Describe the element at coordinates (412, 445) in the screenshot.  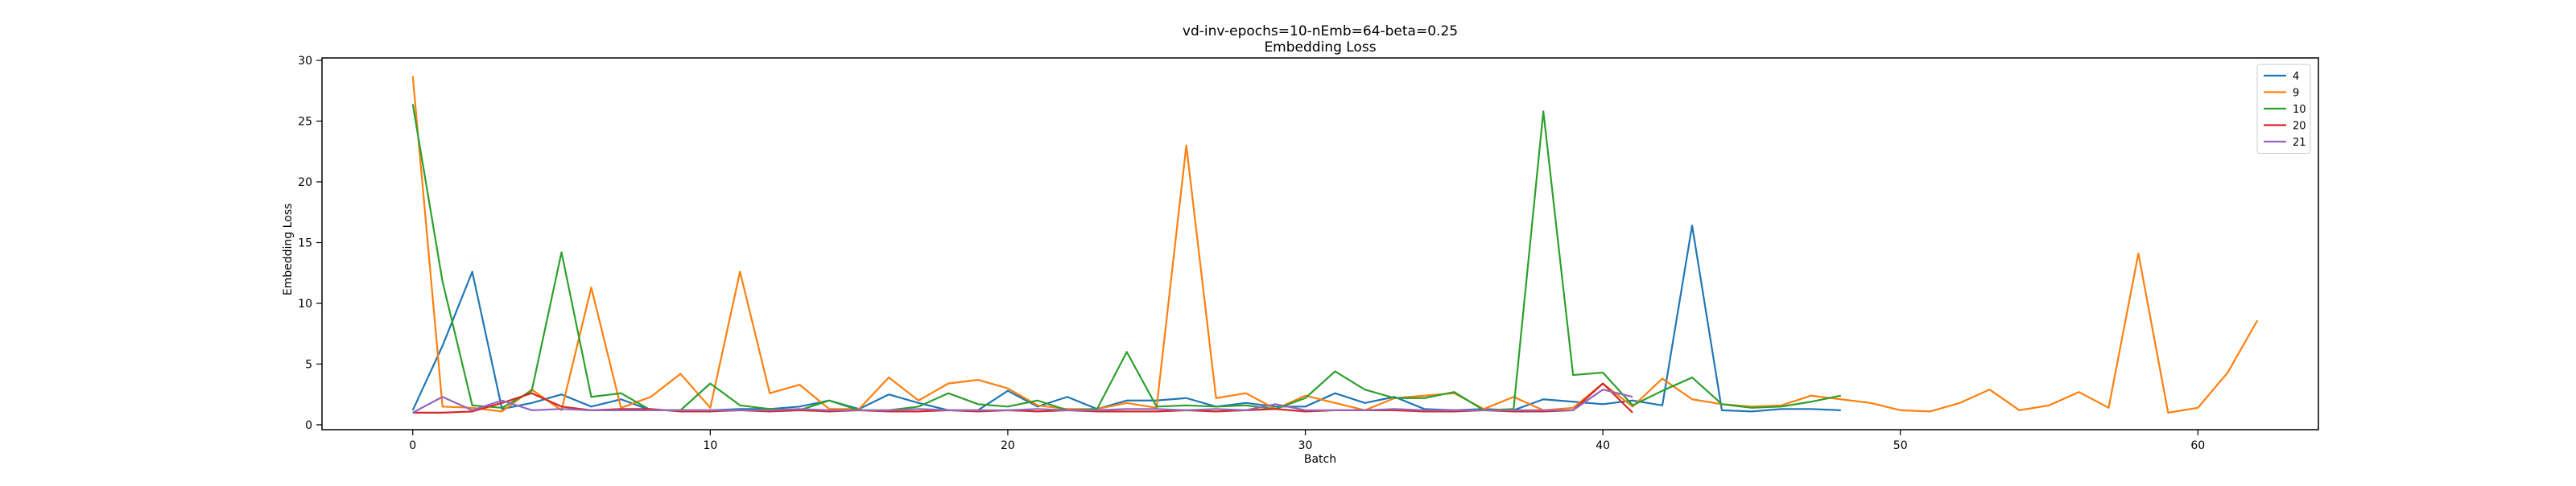
I see `x-tick-label: 0` at that location.